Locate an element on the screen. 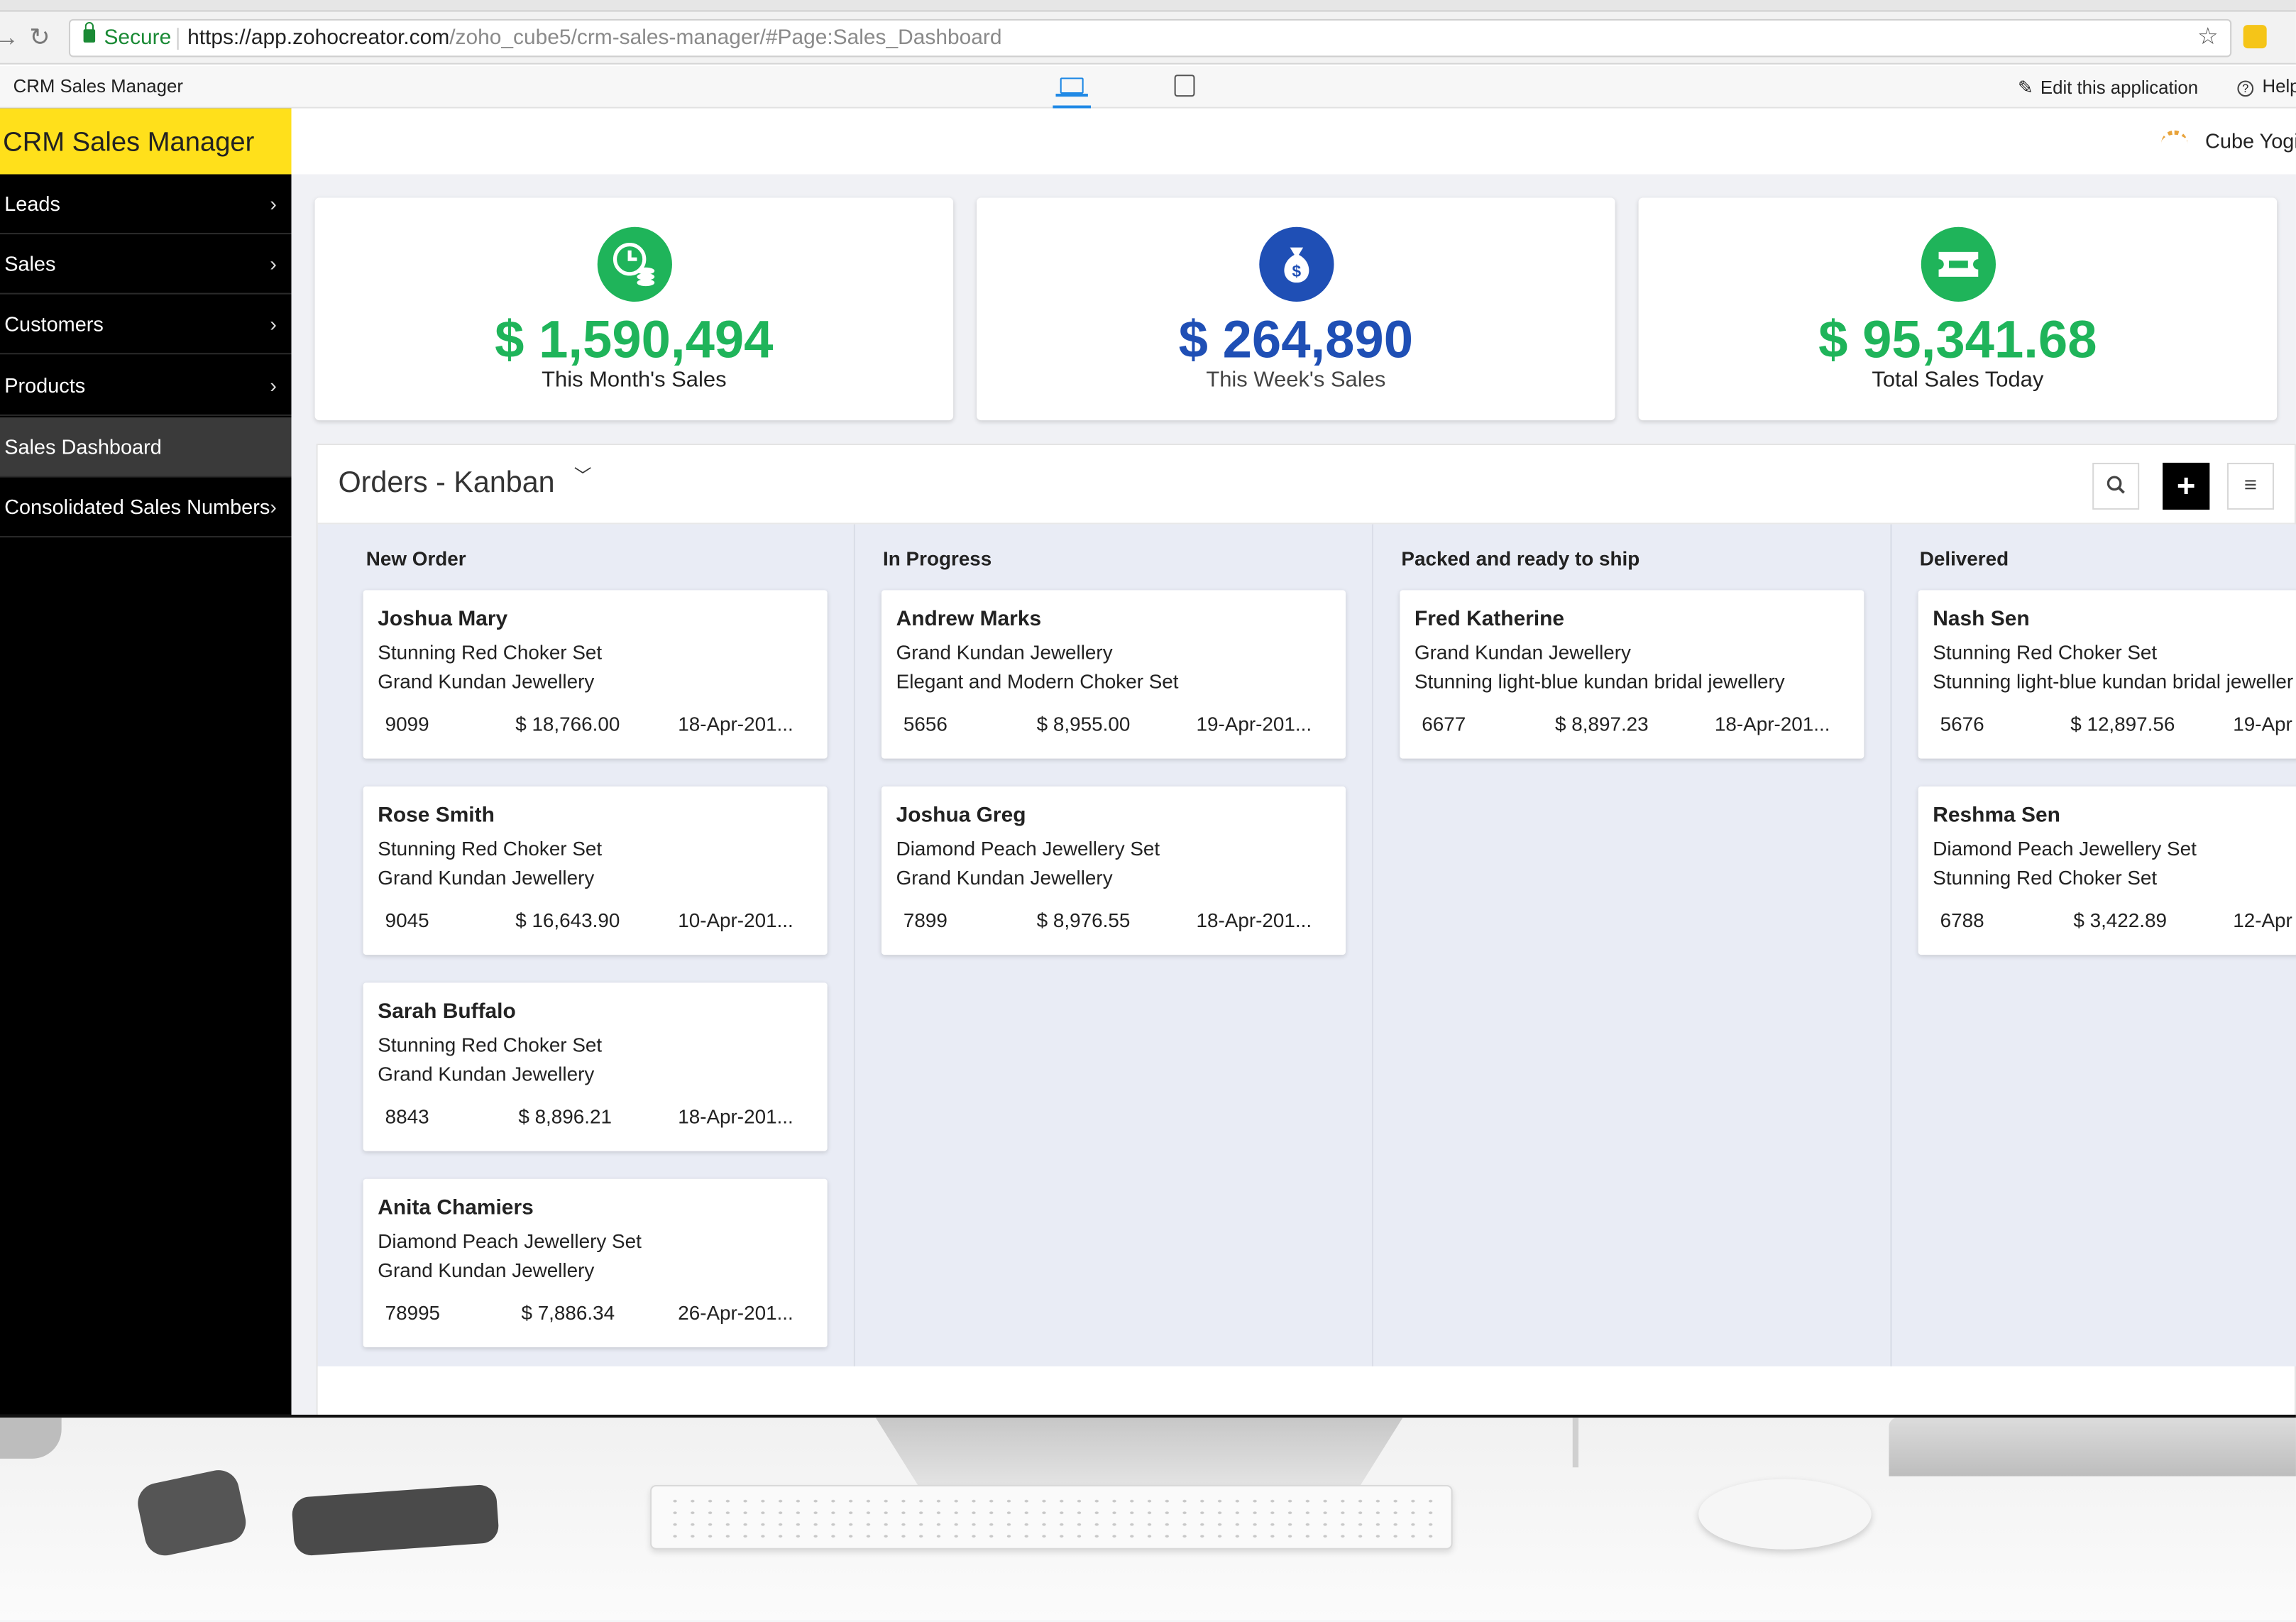  monitor-stand-image is located at coordinates (1139, 1452).